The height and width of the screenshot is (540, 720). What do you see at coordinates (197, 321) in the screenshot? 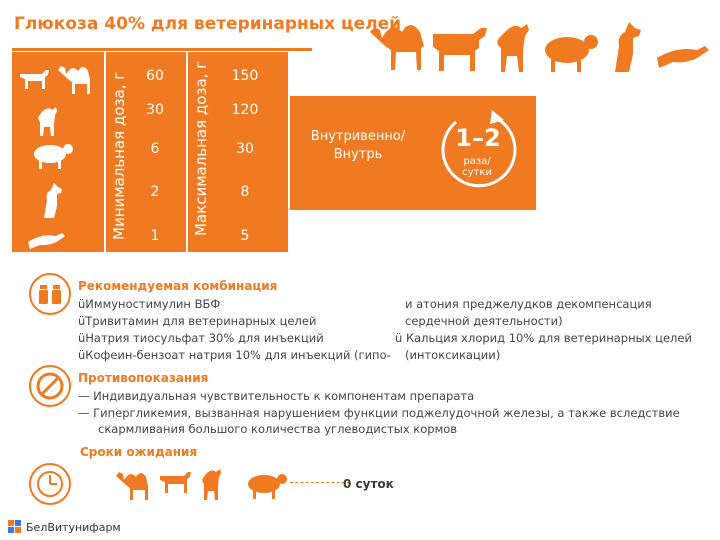
I see `combination-item: üТривитамин для ветеринарных целей` at bounding box center [197, 321].